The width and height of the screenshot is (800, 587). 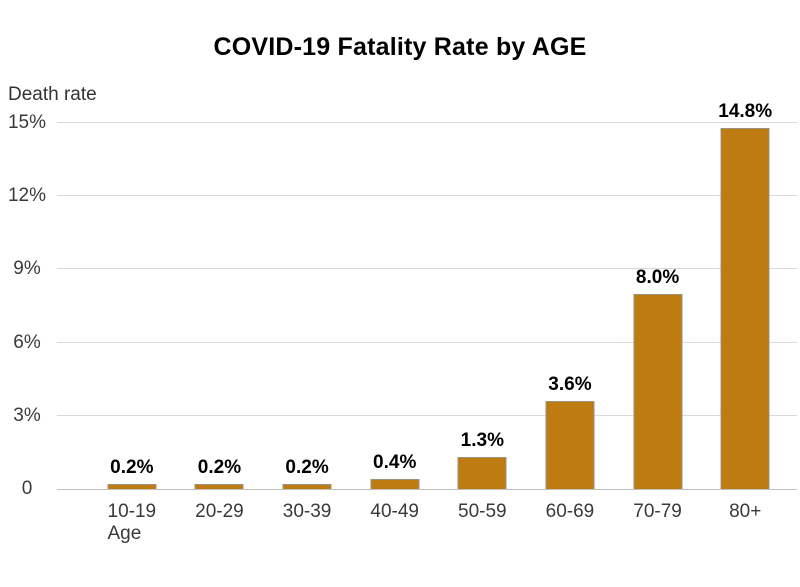 What do you see at coordinates (27, 196) in the screenshot?
I see `y-tick-label: 12%` at bounding box center [27, 196].